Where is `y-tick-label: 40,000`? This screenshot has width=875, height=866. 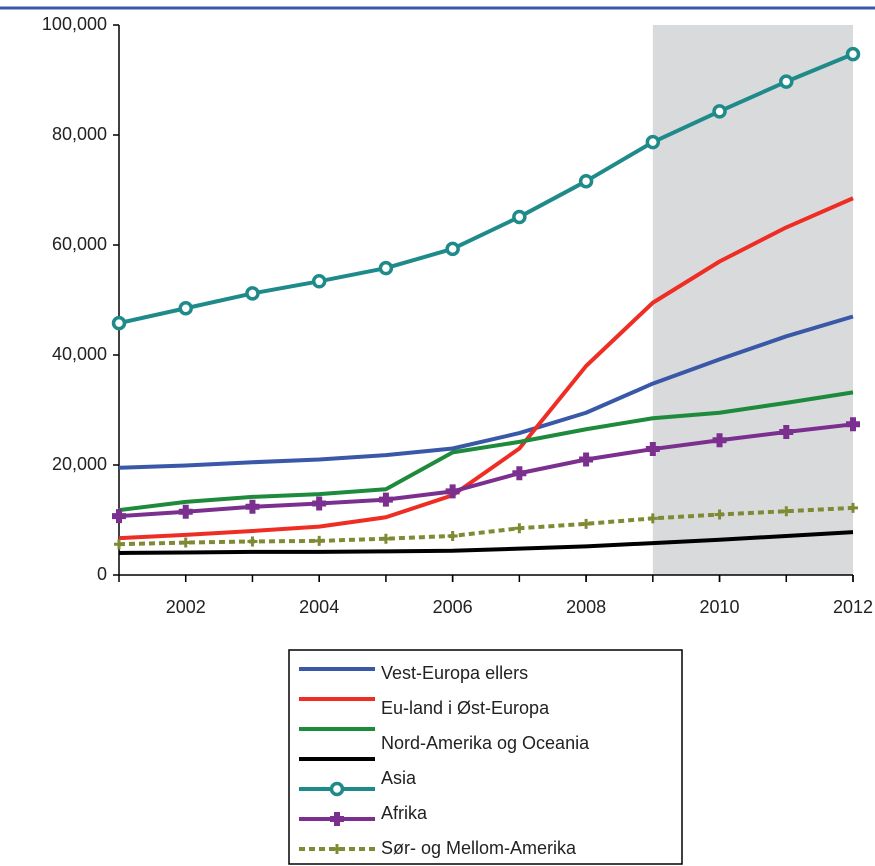 y-tick-label: 40,000 is located at coordinates (79, 354).